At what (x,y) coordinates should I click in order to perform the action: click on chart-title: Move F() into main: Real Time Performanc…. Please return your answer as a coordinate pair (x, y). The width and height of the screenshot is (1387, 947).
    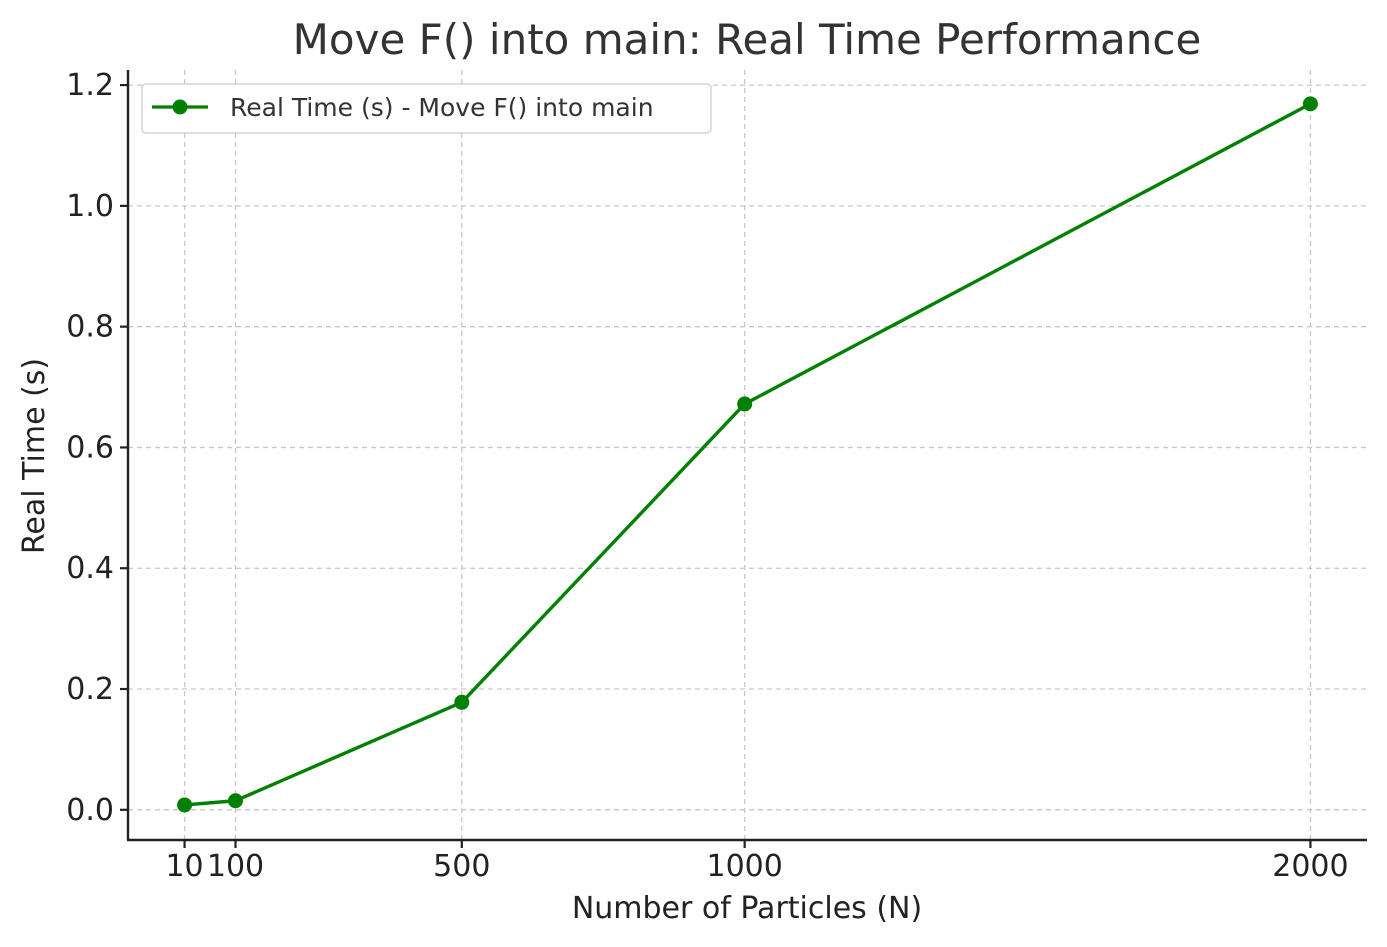
    Looking at the image, I should click on (747, 39).